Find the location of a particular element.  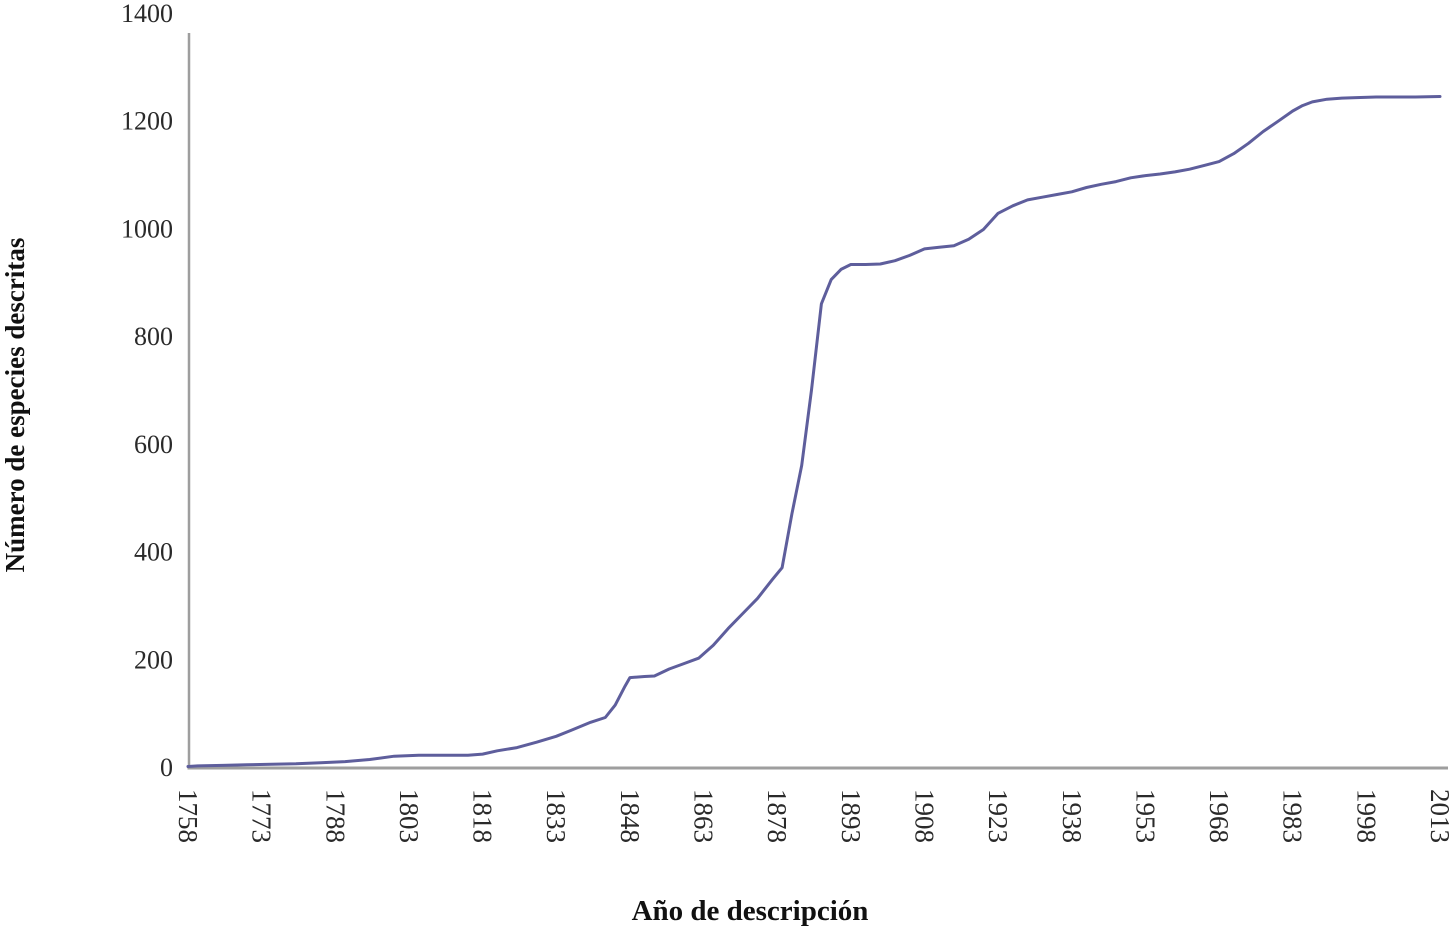

x-tick-label: 1788 is located at coordinates (335, 816).